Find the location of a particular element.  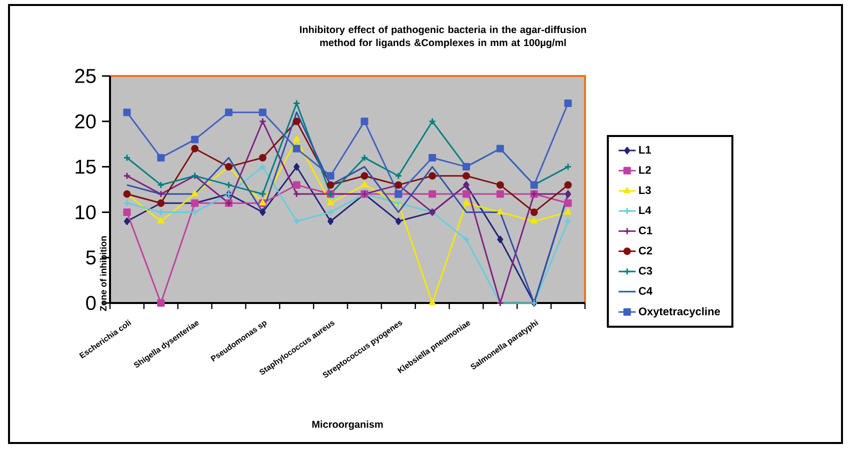

y-tick-label: 0 is located at coordinates (91, 303).